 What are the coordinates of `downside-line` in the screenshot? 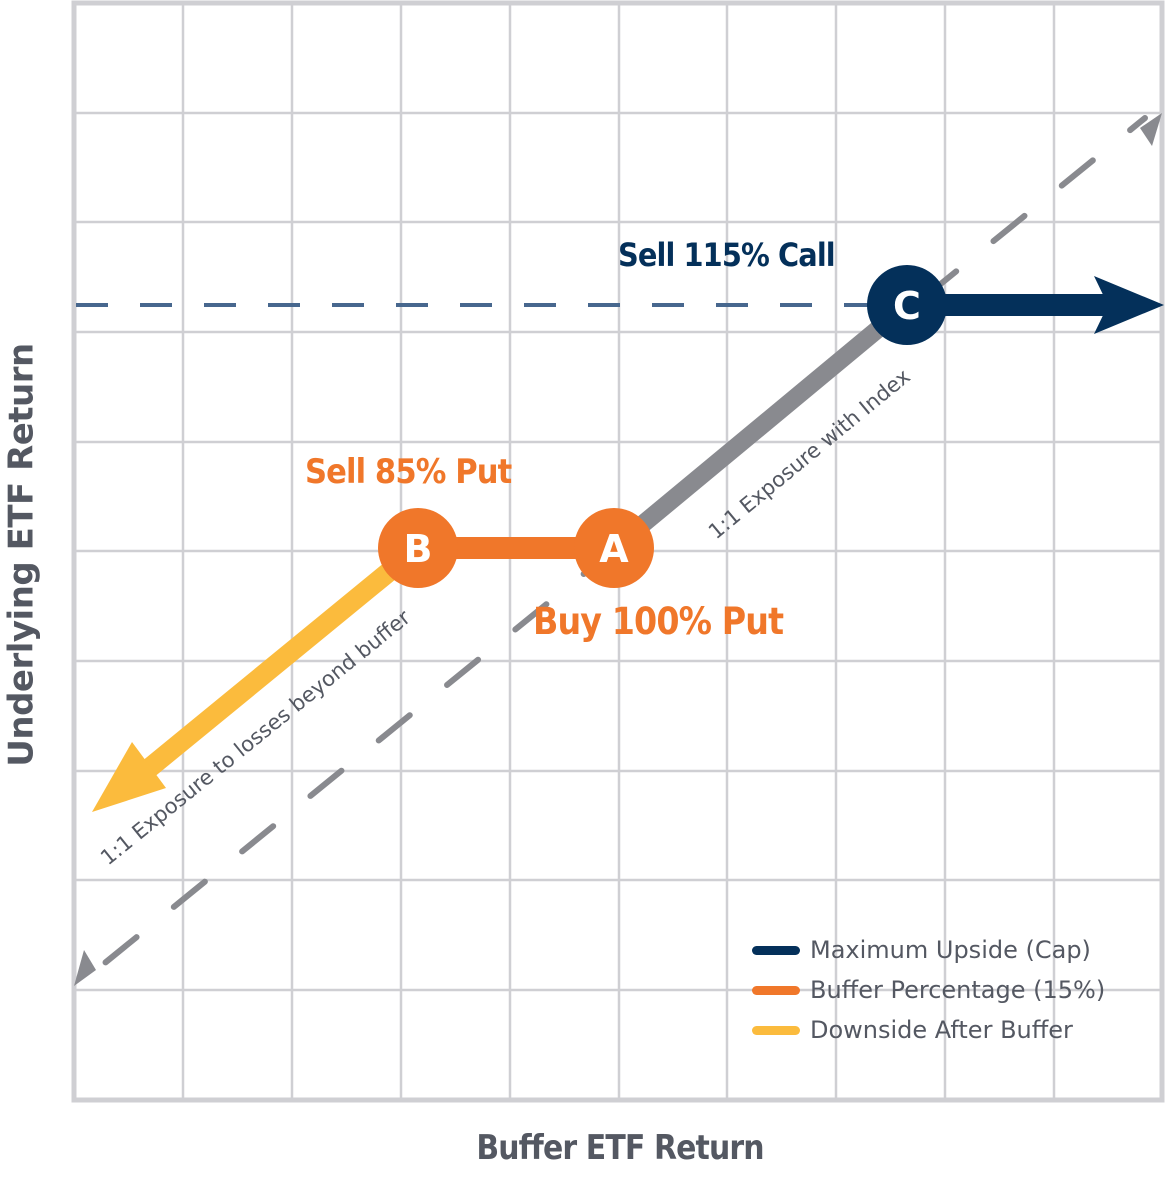 It's located at (271, 668).